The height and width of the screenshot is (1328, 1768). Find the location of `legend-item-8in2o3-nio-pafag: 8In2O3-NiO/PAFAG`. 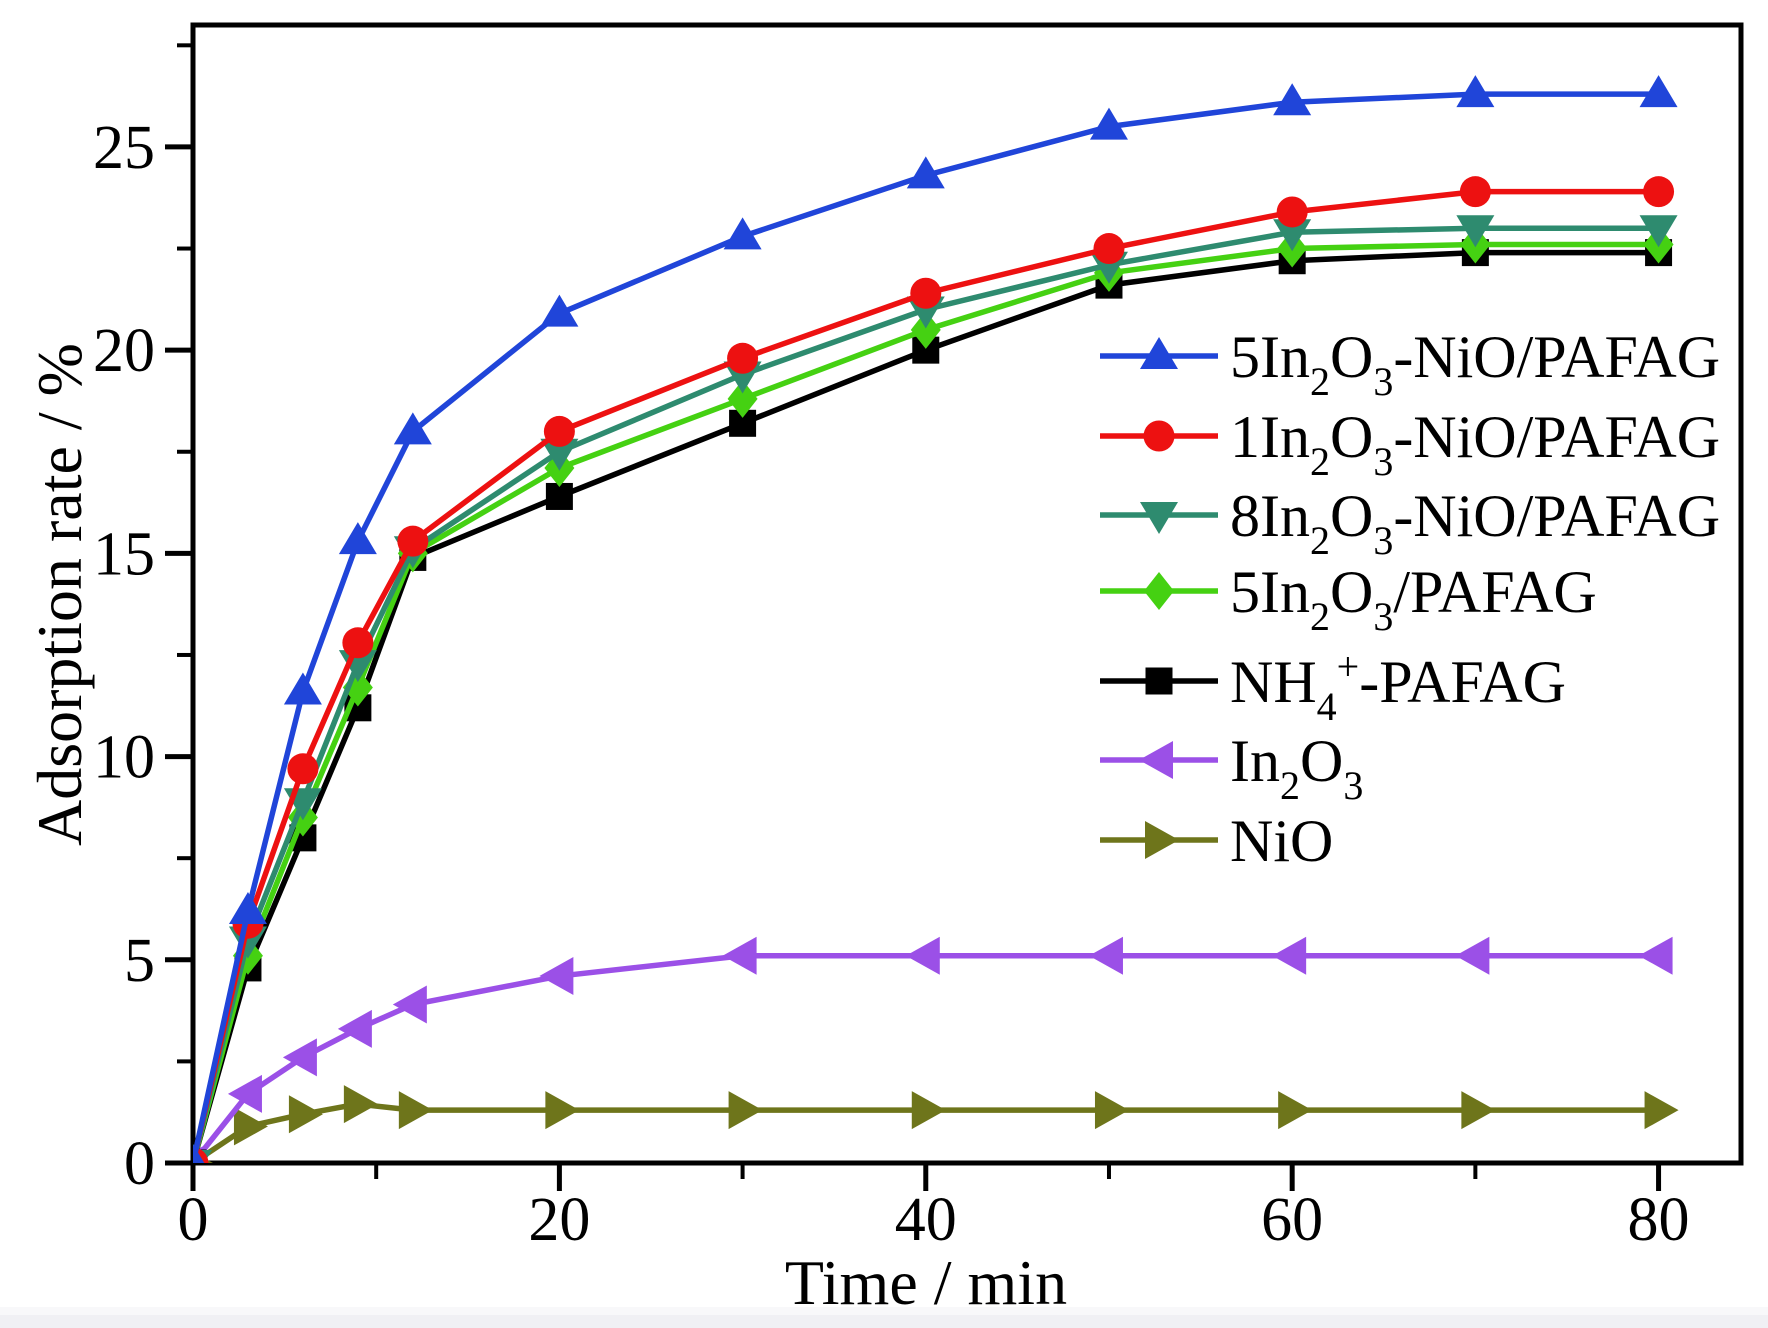

legend-item-8in2o3-nio-pafag: 8In2O3-NiO/PAFAG is located at coordinates (1410, 523).